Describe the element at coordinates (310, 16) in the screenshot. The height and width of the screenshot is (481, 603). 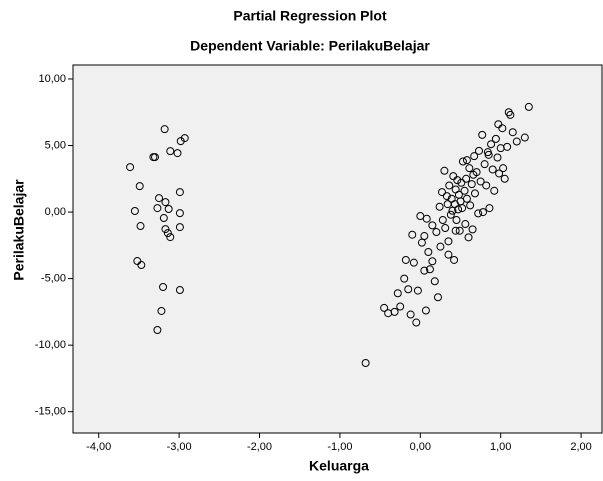
I see `chart-title: Partial Regression Plot` at that location.